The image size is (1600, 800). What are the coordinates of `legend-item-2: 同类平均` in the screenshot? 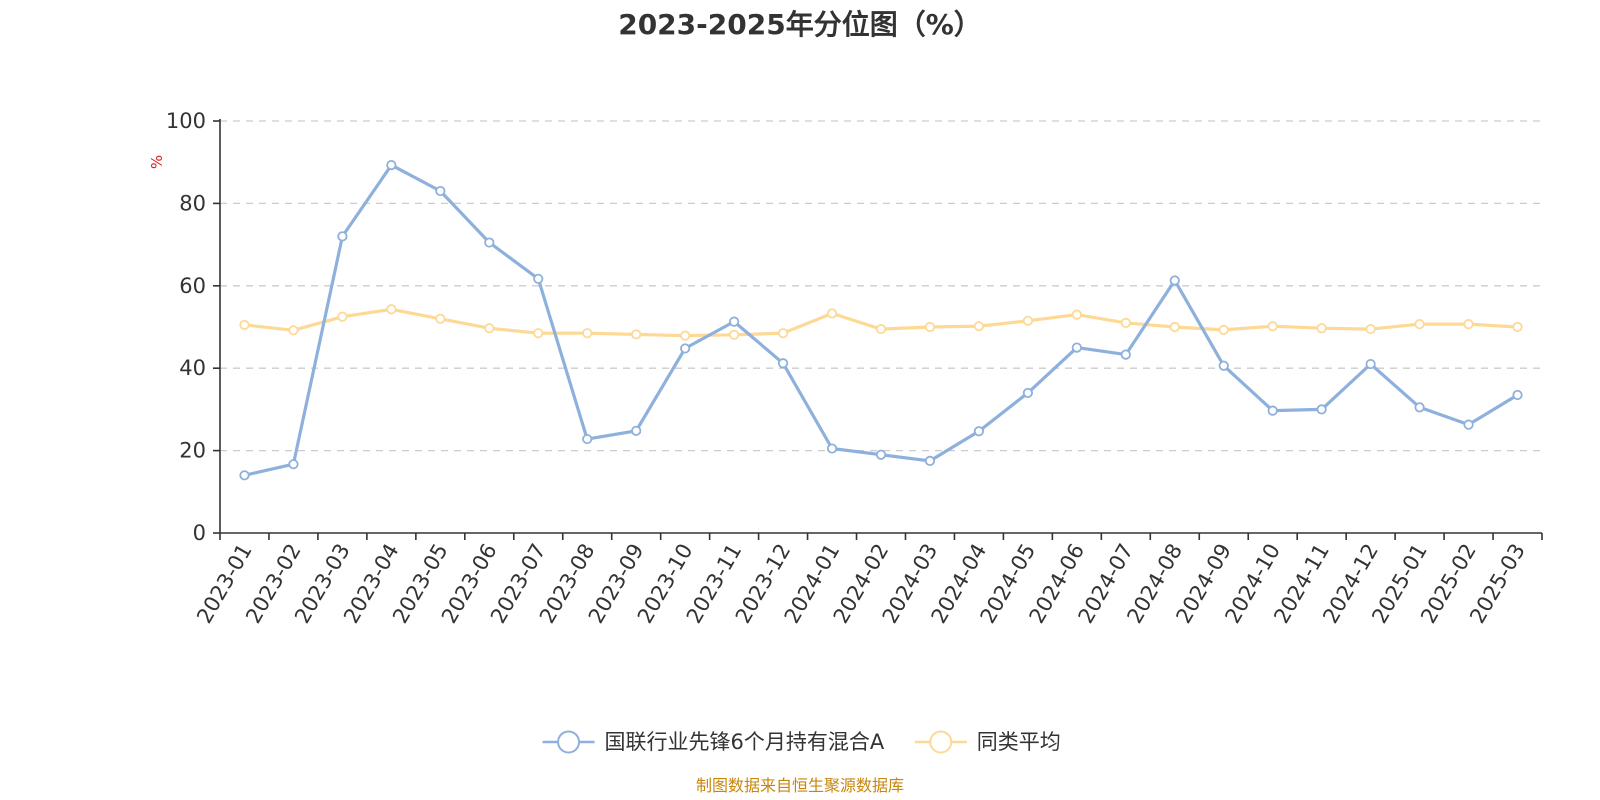 It's located at (987, 742).